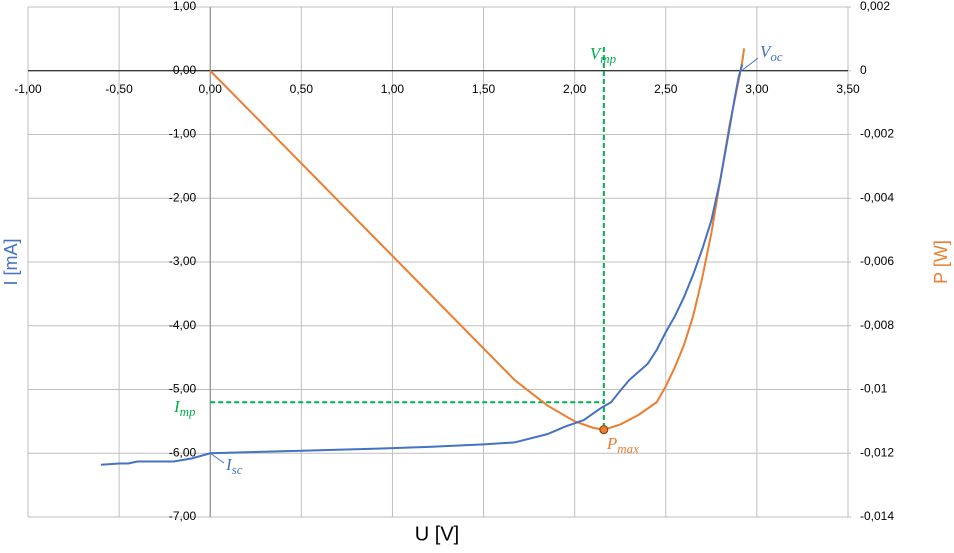 The width and height of the screenshot is (954, 553). I want to click on annotation-sub: max, so click(628, 448).